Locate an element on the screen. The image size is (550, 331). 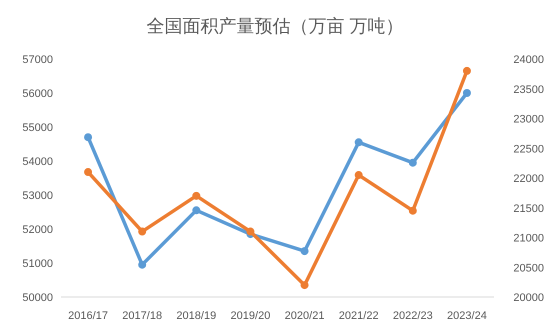
xtick: 2020/21 is located at coordinates (304, 316).